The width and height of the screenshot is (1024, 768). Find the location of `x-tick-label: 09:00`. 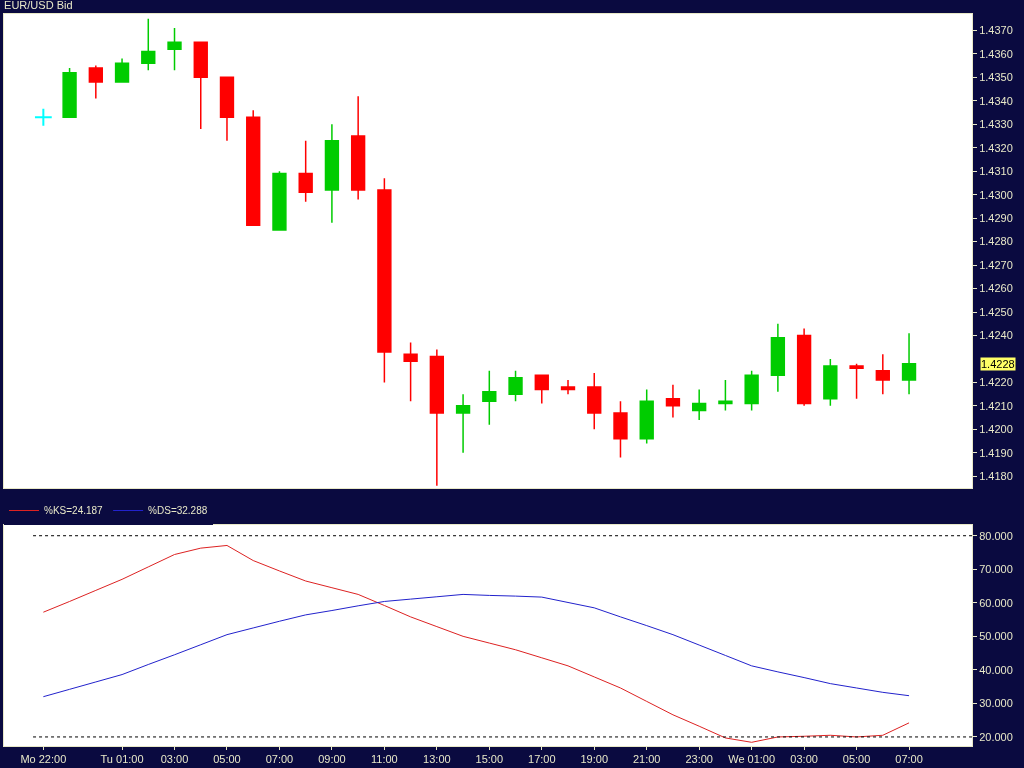

x-tick-label: 09:00 is located at coordinates (332, 759).